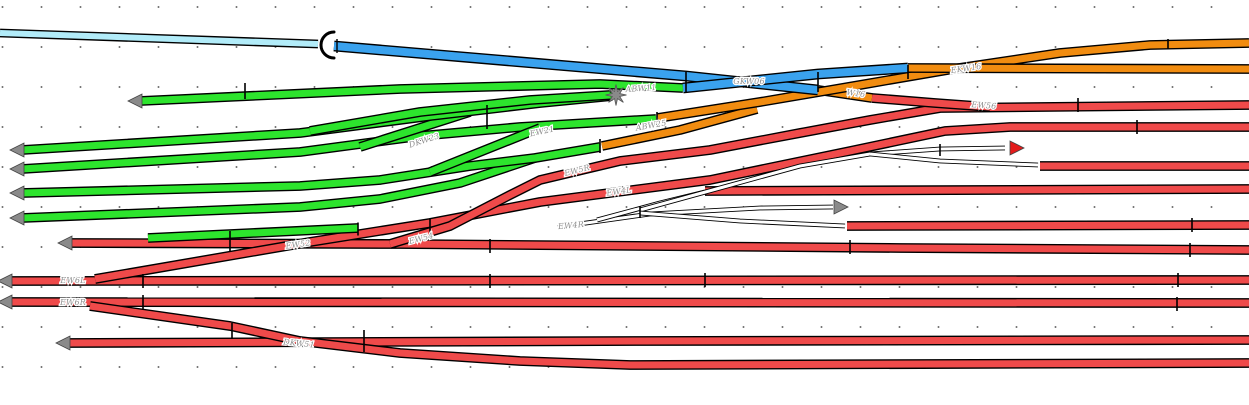 The height and width of the screenshot is (405, 1249). What do you see at coordinates (72, 280) in the screenshot?
I see `switch-label: EW6L` at bounding box center [72, 280].